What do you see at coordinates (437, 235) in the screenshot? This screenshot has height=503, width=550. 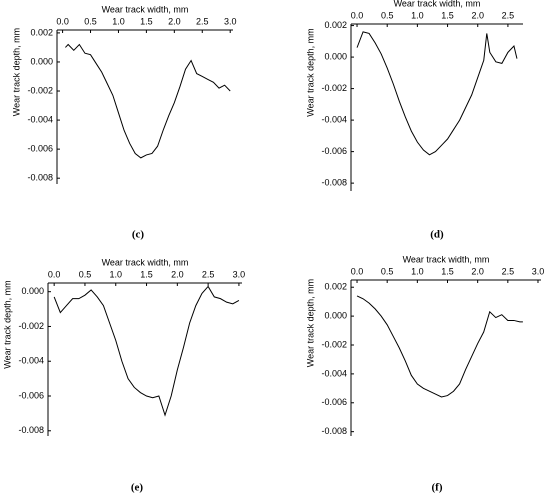 I see `panel-caption: (d)` at bounding box center [437, 235].